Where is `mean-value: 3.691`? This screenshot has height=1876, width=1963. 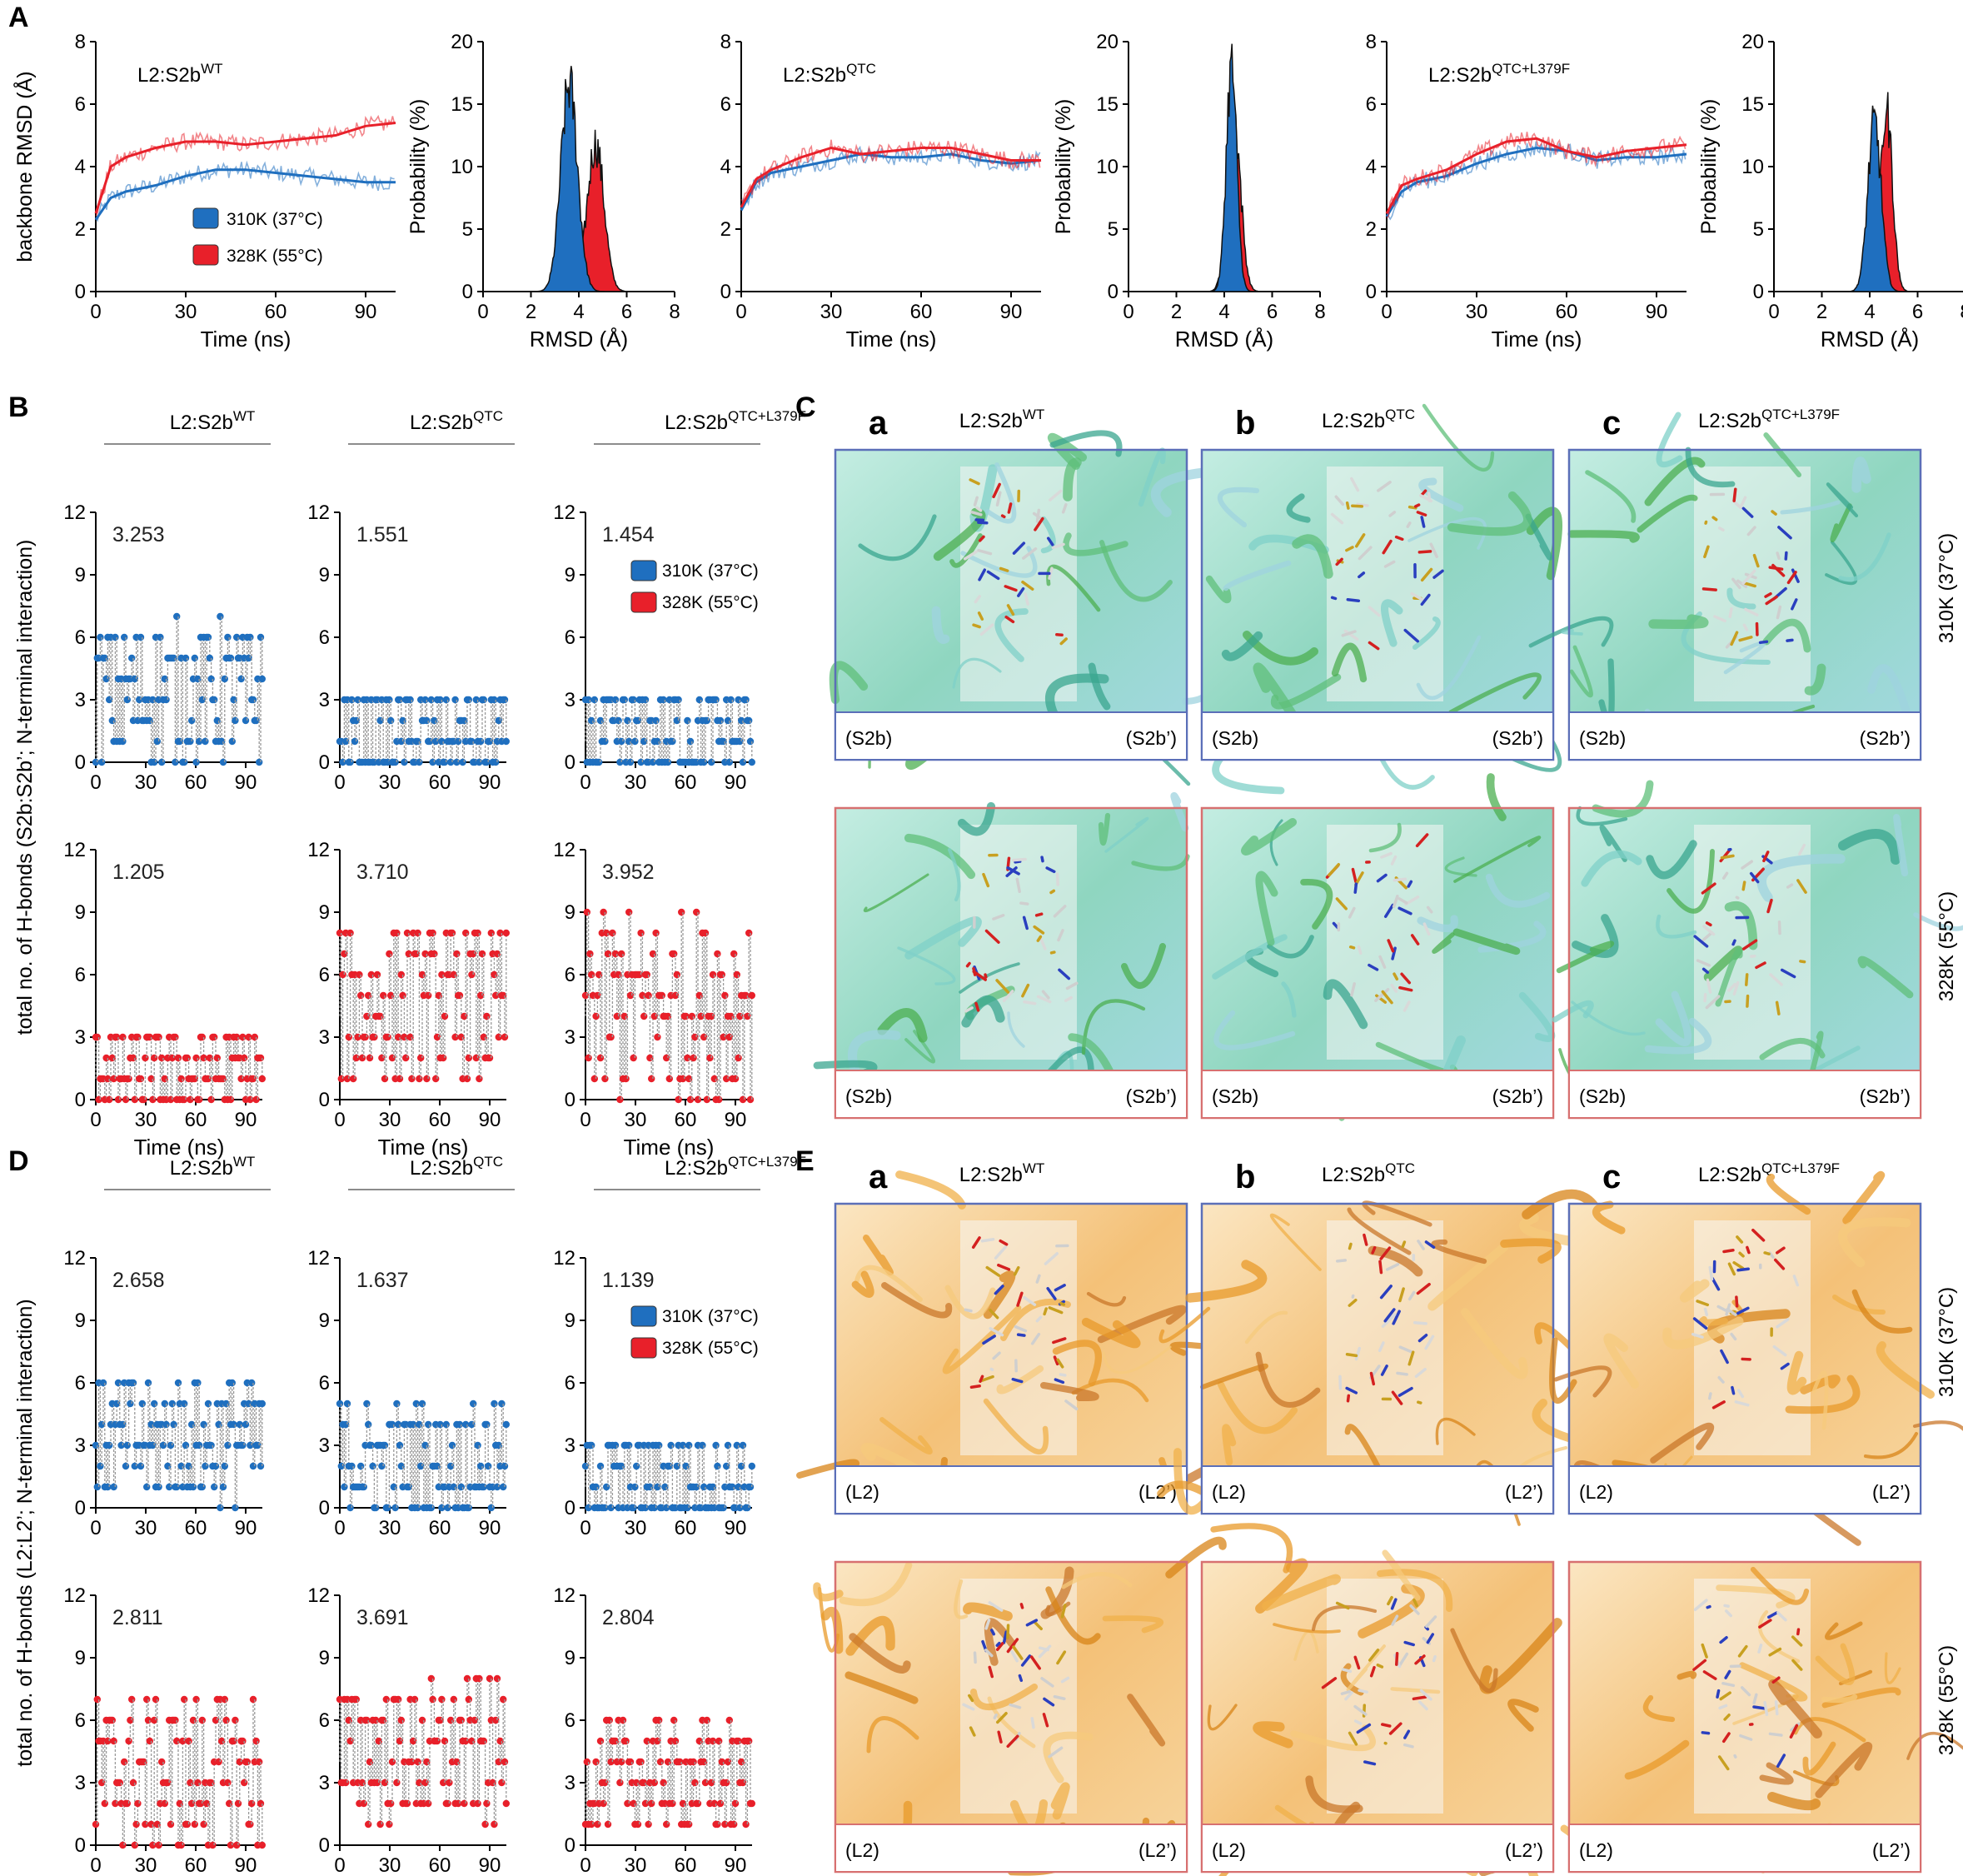 mean-value: 3.691 is located at coordinates (382, 1617).